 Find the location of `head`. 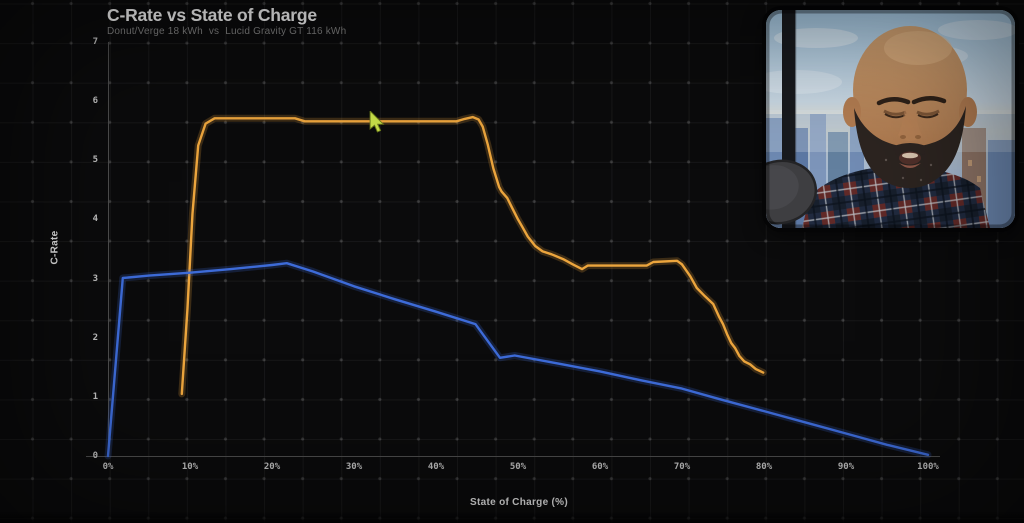

head is located at coordinates (910, 90).